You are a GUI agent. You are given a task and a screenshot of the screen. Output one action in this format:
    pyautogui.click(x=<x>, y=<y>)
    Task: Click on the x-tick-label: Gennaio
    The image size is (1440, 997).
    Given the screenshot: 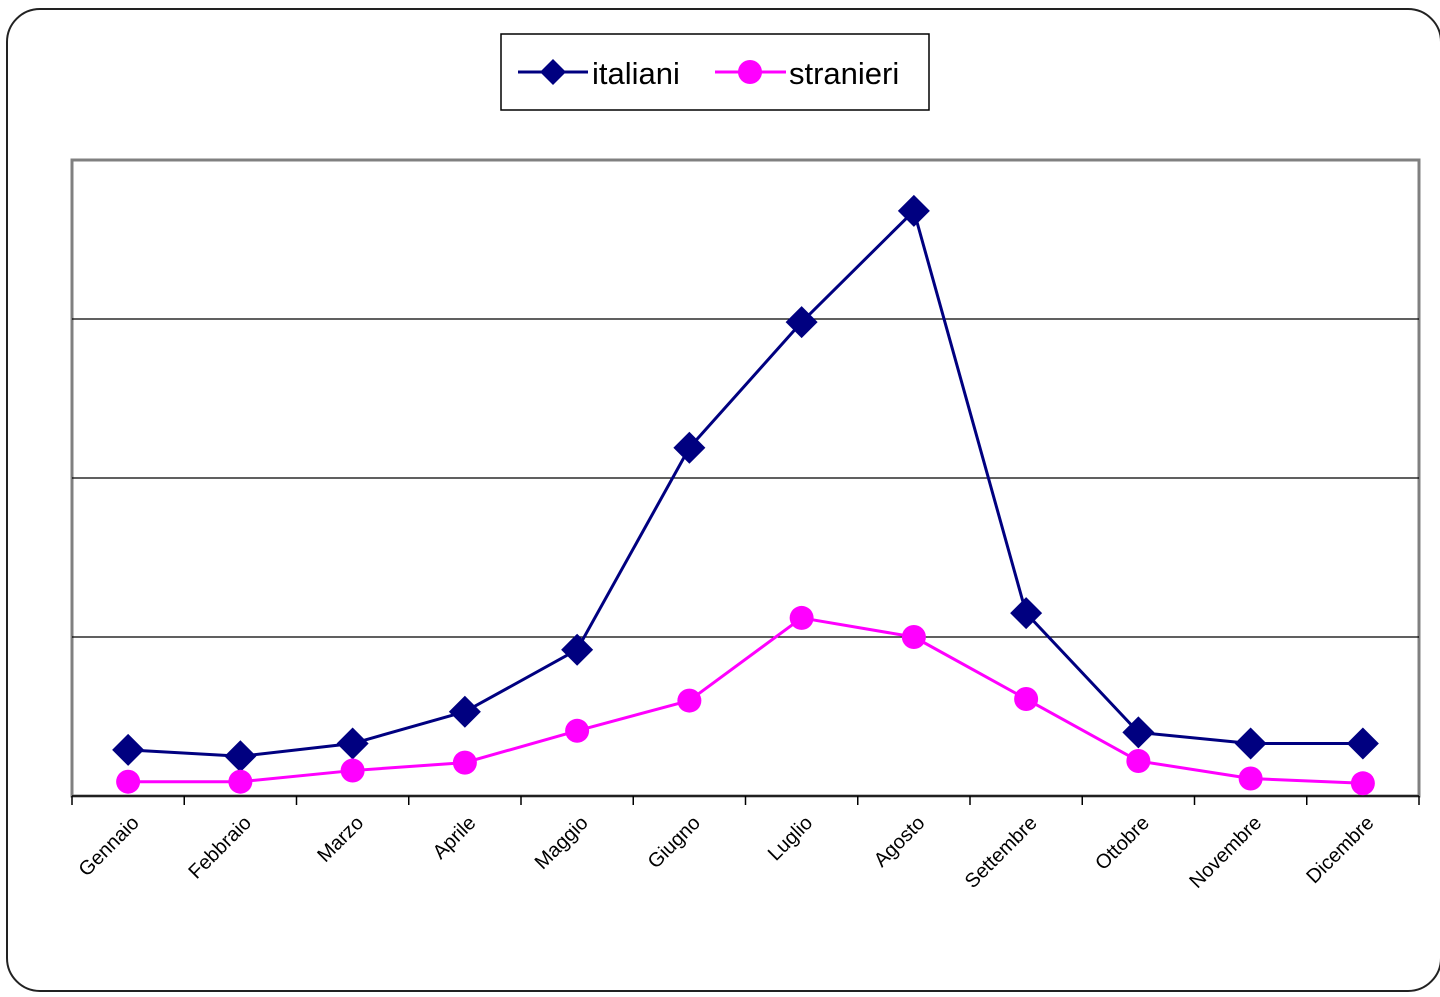 What is the action you would take?
    pyautogui.click(x=109, y=846)
    